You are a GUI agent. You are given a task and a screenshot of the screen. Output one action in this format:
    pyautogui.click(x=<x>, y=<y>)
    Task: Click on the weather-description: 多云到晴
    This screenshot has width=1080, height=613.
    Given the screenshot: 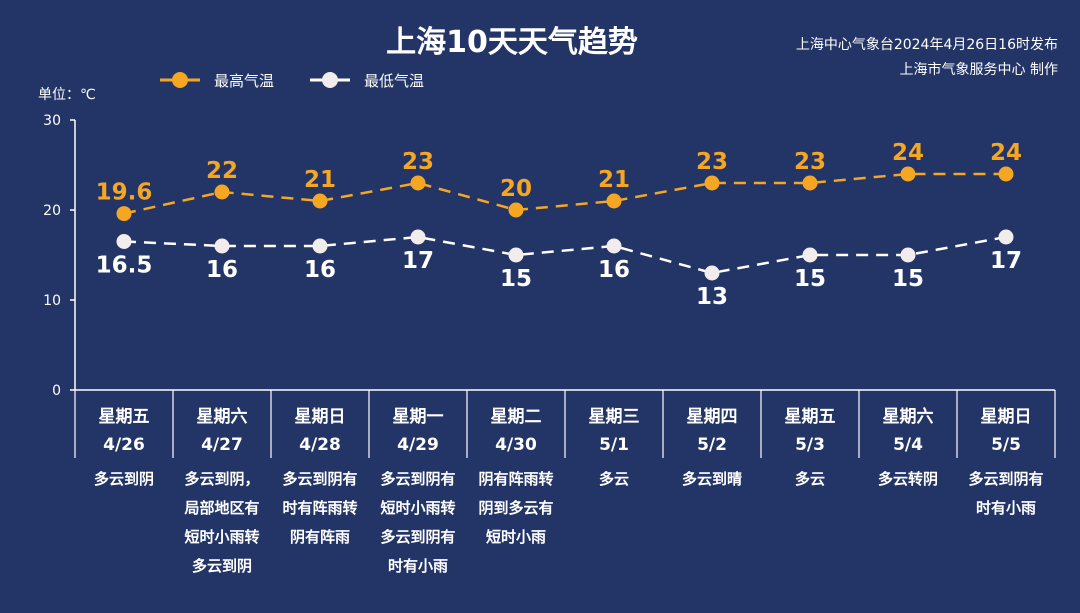 What is the action you would take?
    pyautogui.click(x=712, y=479)
    